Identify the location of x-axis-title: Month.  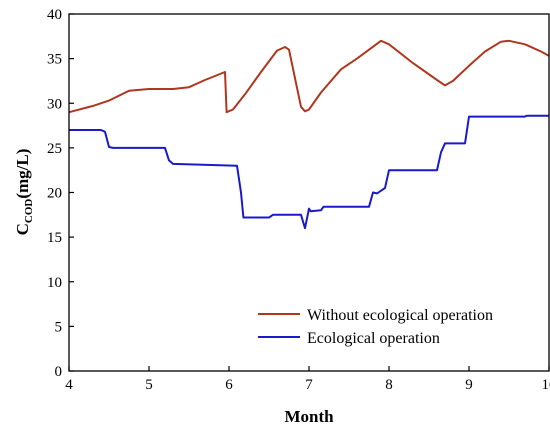
(309, 416).